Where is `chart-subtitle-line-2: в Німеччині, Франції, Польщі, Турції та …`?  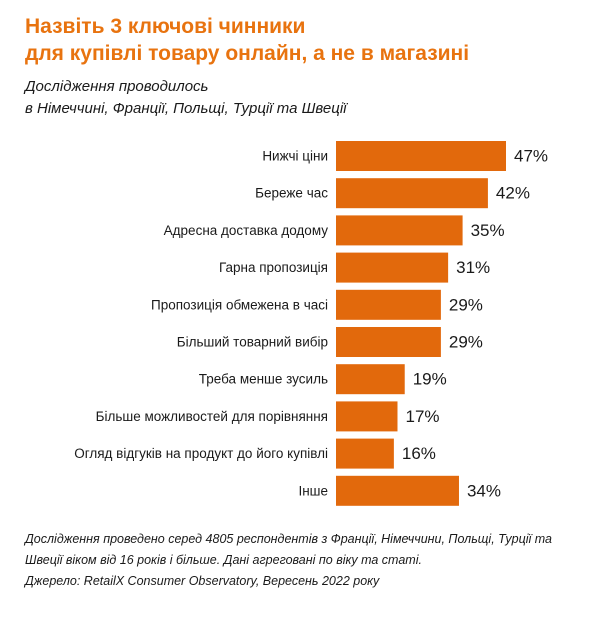 chart-subtitle-line-2: в Німеччині, Франції, Польщі, Турції та … is located at coordinates (186, 108).